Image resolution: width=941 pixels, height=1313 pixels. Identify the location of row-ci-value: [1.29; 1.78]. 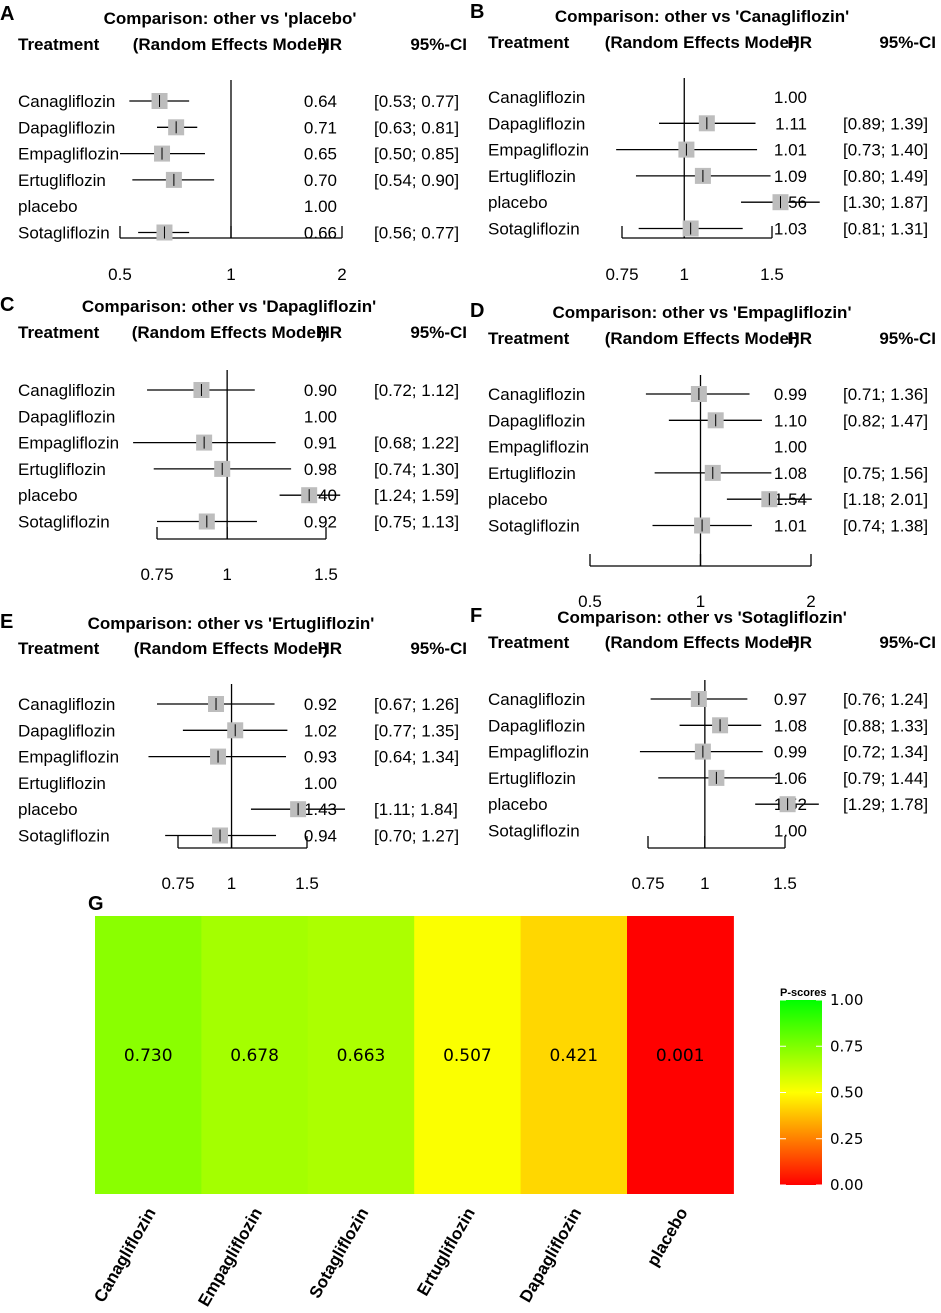
(885, 804).